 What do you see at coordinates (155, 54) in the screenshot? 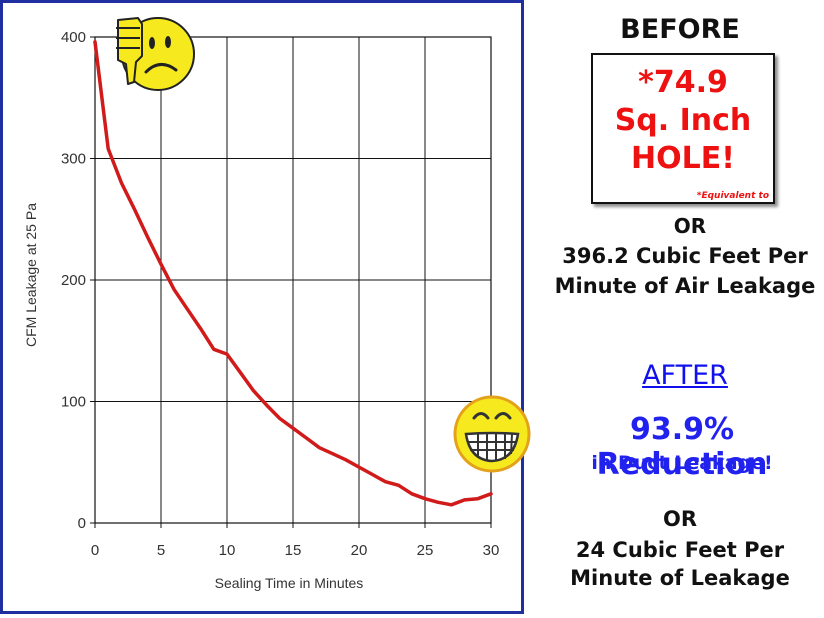
I see `thumbs-down-frown-icon` at bounding box center [155, 54].